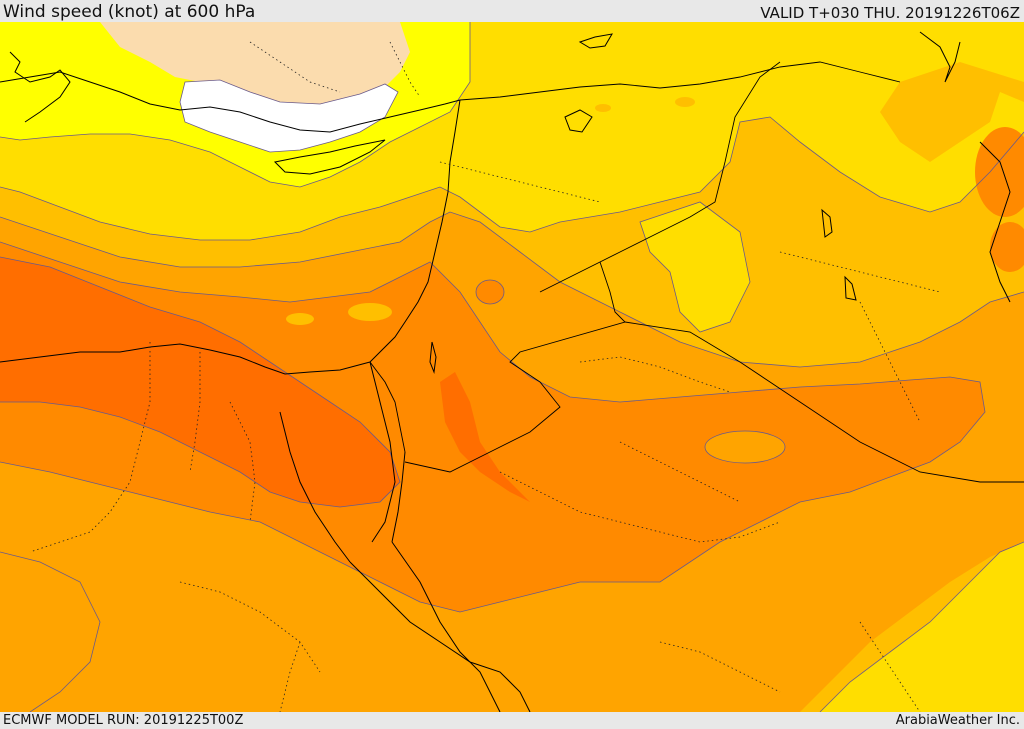  Describe the element at coordinates (890, 13) in the screenshot. I see `valid-time-label: VALID T+030 THU. 20191226T06Z` at that location.